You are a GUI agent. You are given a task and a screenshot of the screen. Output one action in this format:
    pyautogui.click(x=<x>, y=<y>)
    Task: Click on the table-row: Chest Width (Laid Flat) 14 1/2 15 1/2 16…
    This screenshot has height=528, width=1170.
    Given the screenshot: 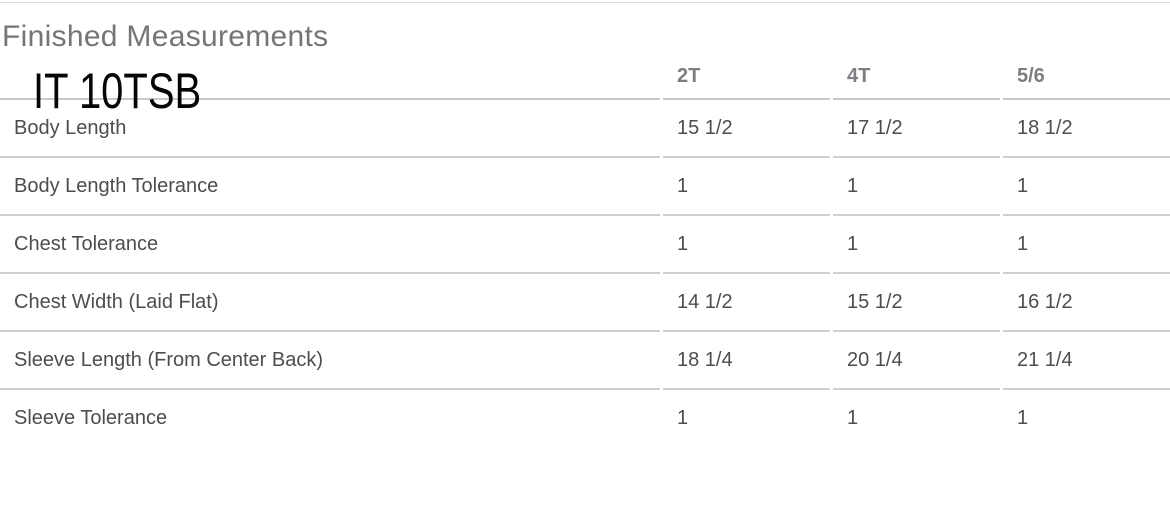 What is the action you would take?
    pyautogui.click(x=585, y=303)
    